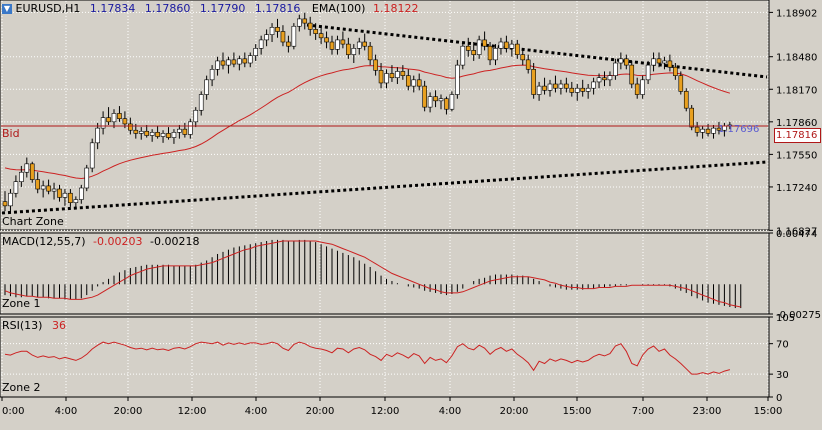  Describe the element at coordinates (256, 411) in the screenshot. I see `x-tick-label: 4:00` at that location.